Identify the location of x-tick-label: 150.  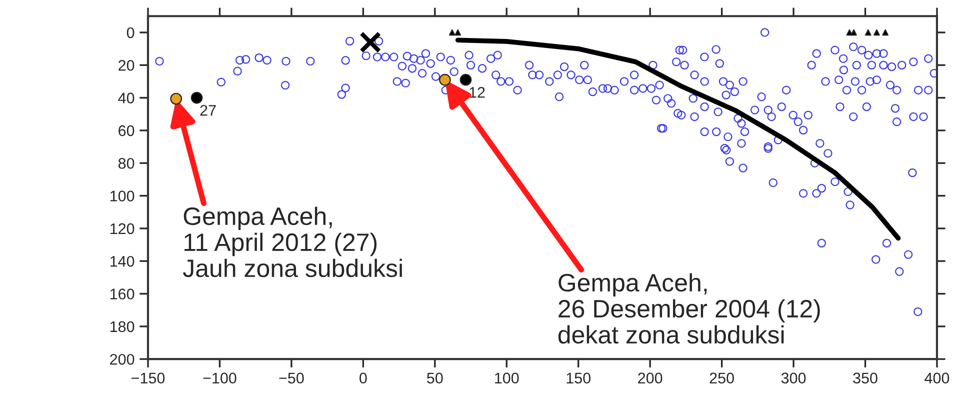
(578, 378).